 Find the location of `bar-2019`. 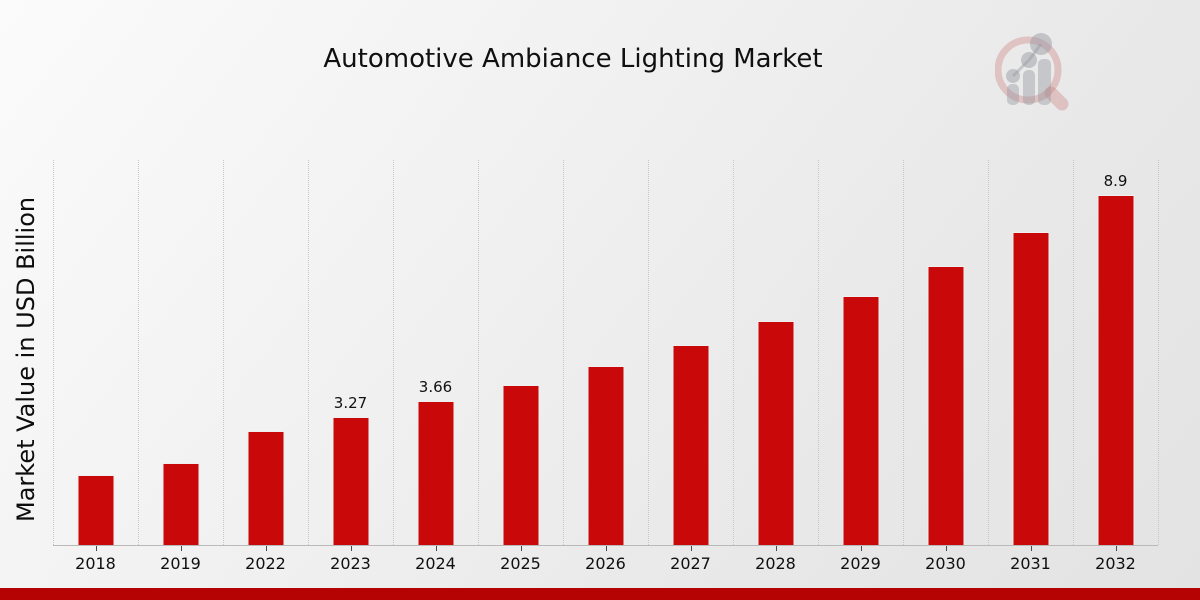

bar-2019 is located at coordinates (180, 503).